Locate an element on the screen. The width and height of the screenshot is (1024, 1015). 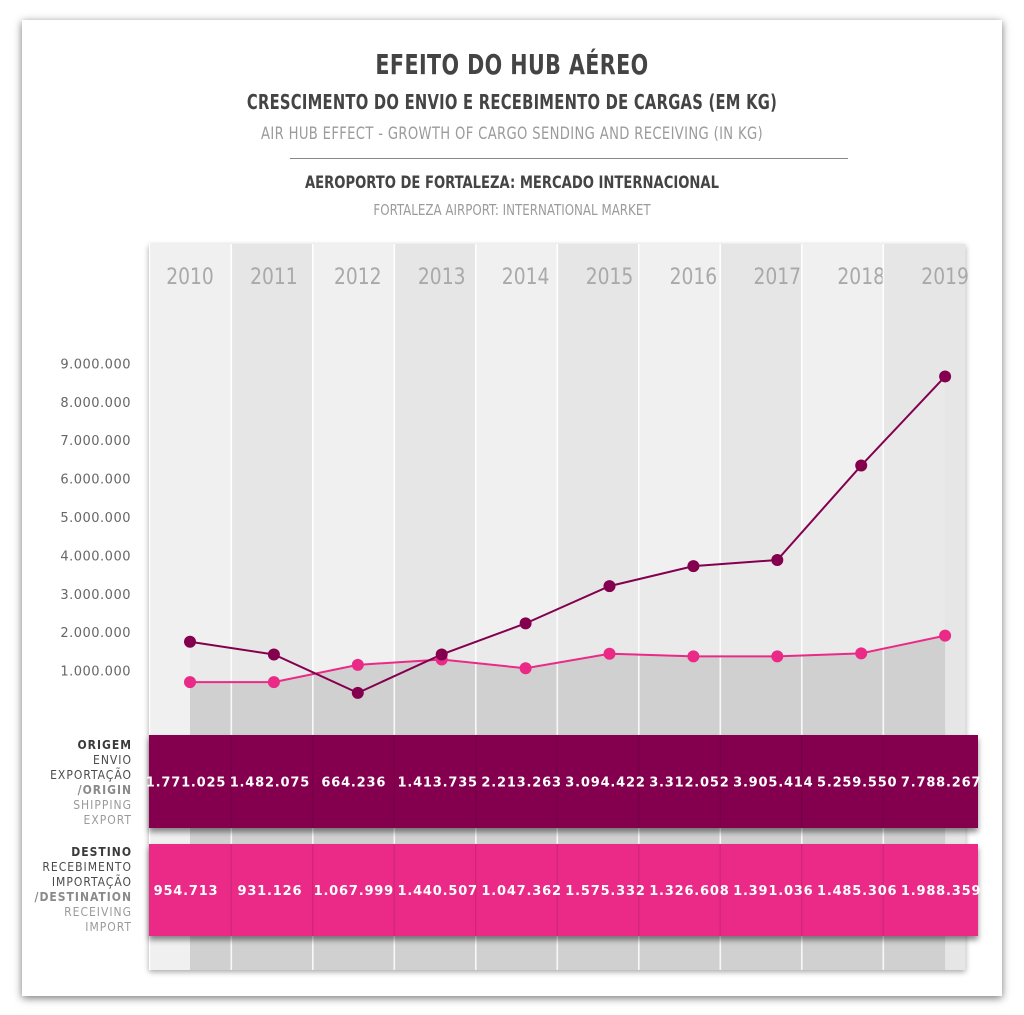
y-tick-label: 4.000.000 is located at coordinates (95, 556).